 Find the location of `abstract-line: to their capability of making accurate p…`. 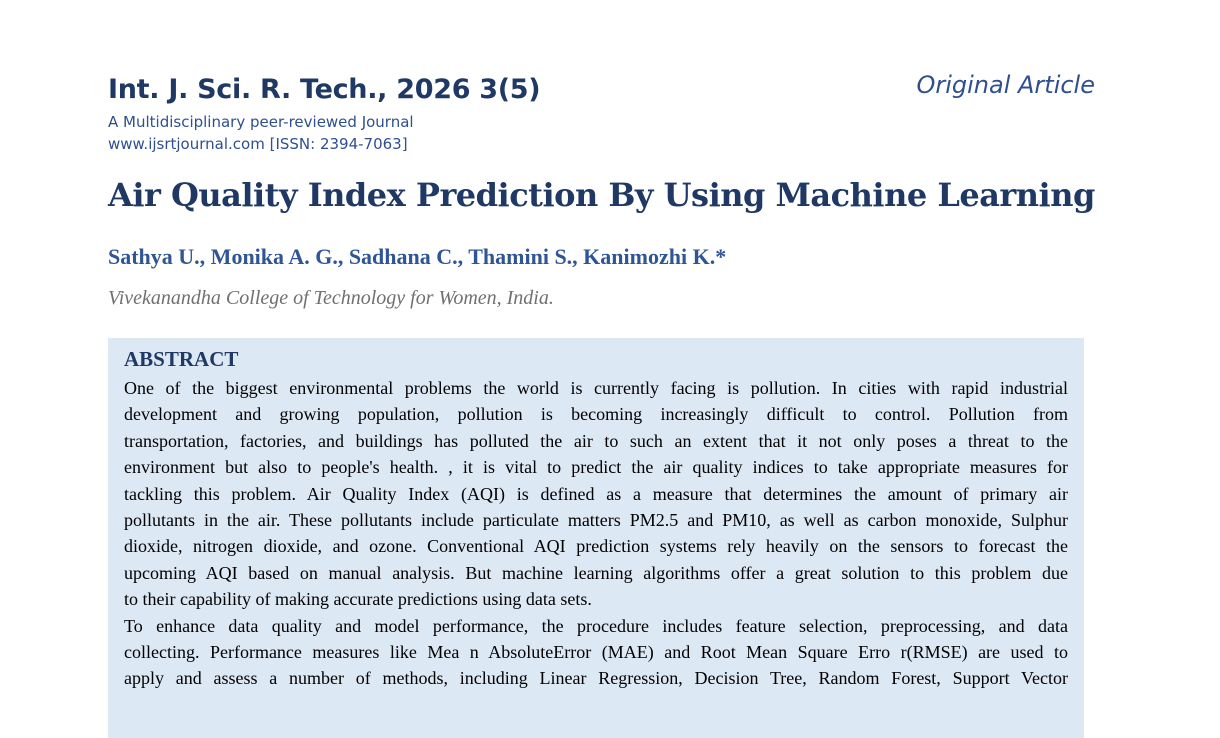

abstract-line: to their capability of making accurate p… is located at coordinates (358, 599).